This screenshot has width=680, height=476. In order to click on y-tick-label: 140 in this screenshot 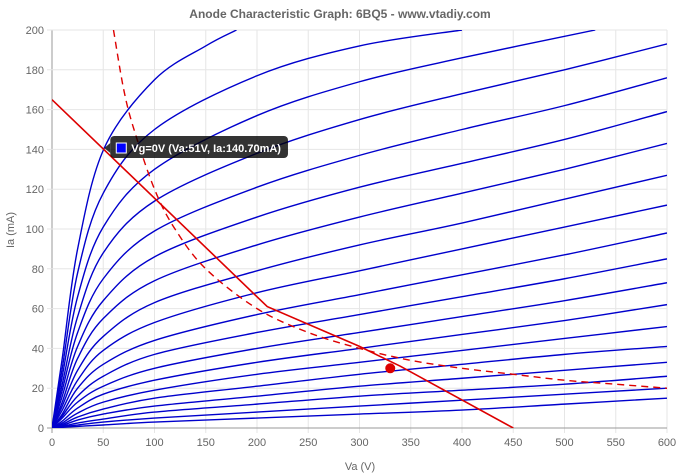, I will do `click(35, 150)`.